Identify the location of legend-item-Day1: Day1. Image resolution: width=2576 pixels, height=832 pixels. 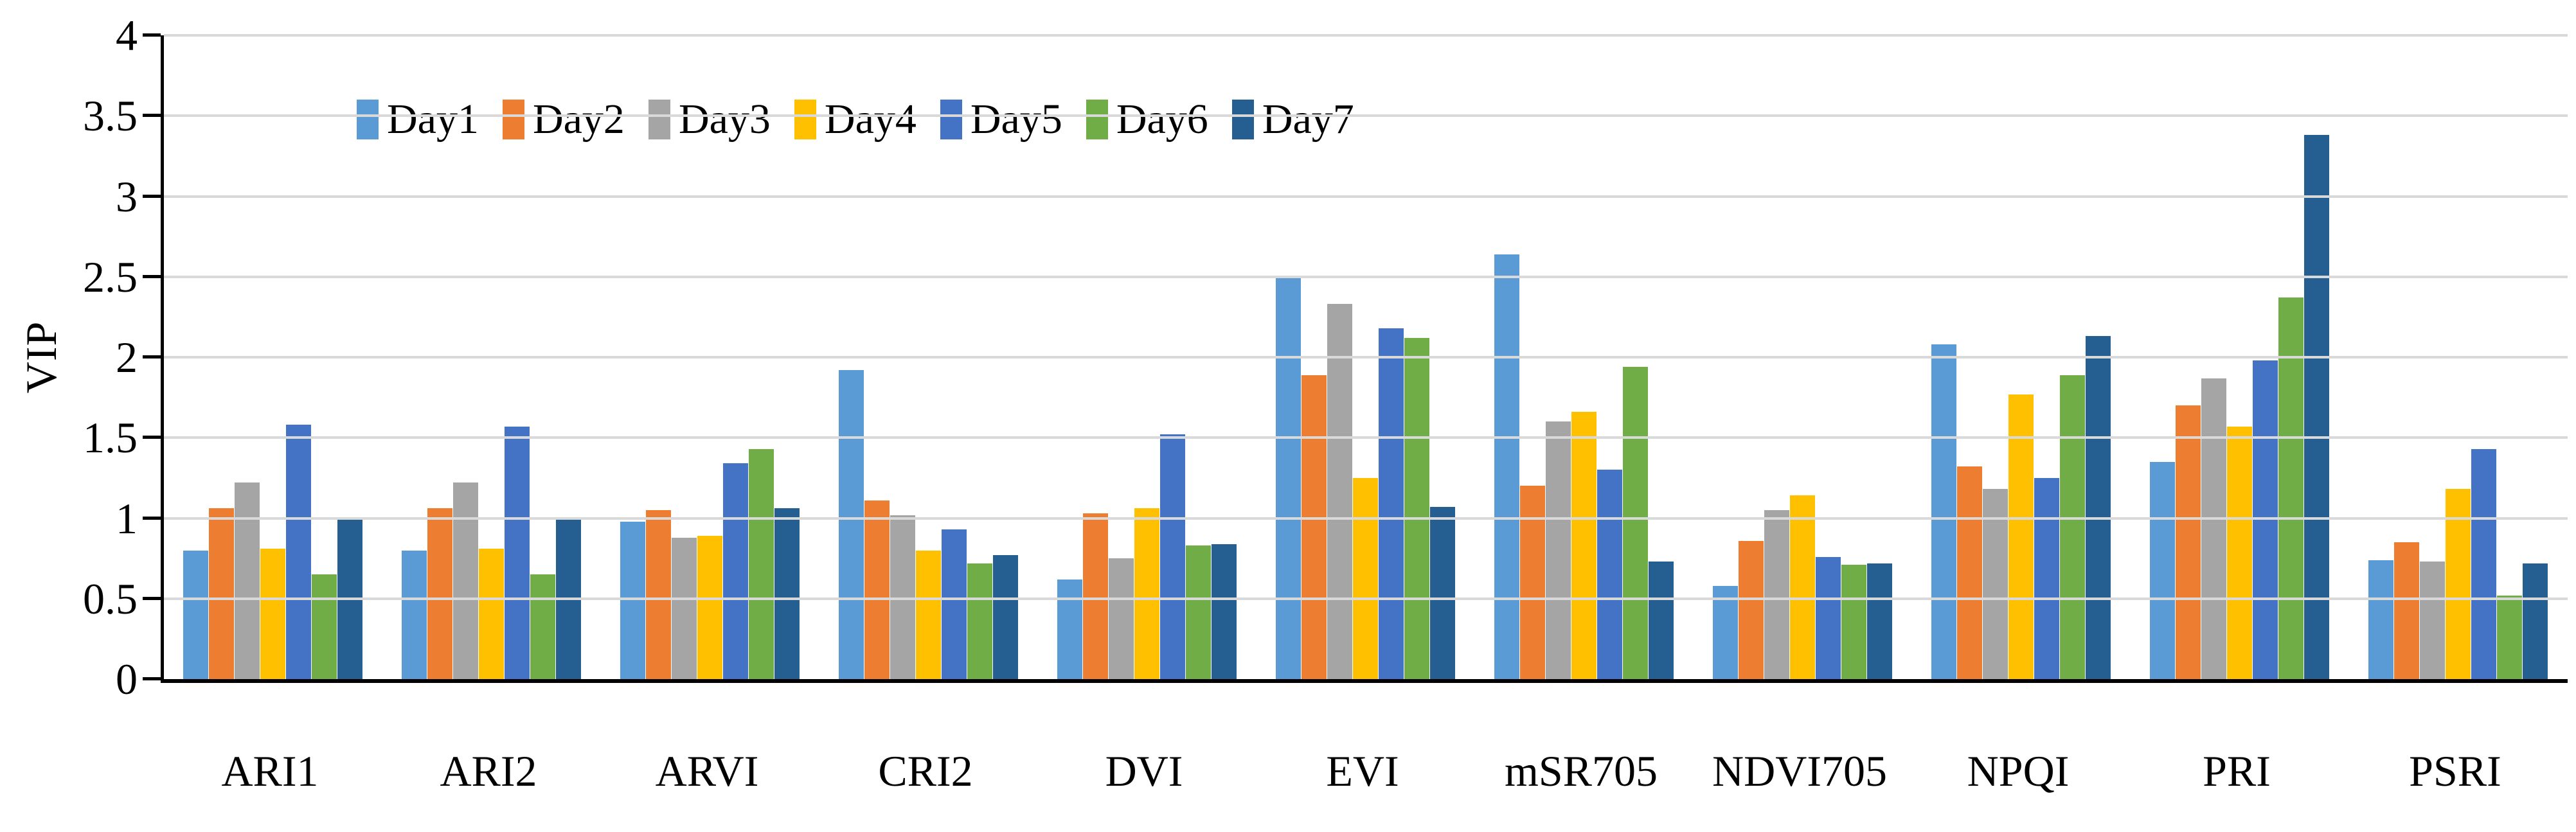
(418, 119).